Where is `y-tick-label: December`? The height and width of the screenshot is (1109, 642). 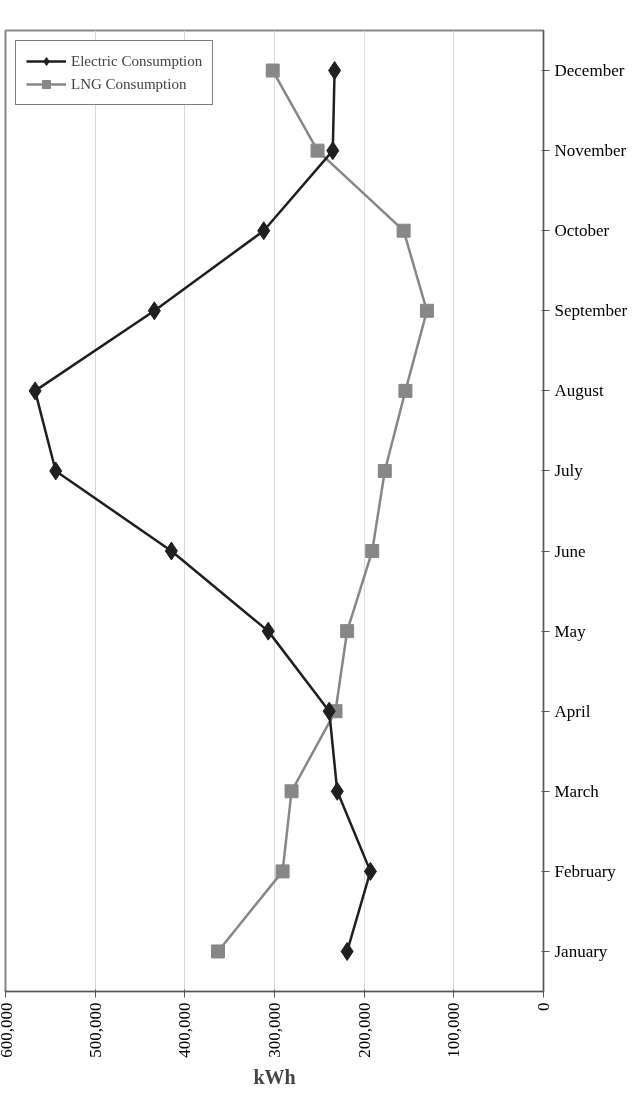 y-tick-label: December is located at coordinates (589, 71).